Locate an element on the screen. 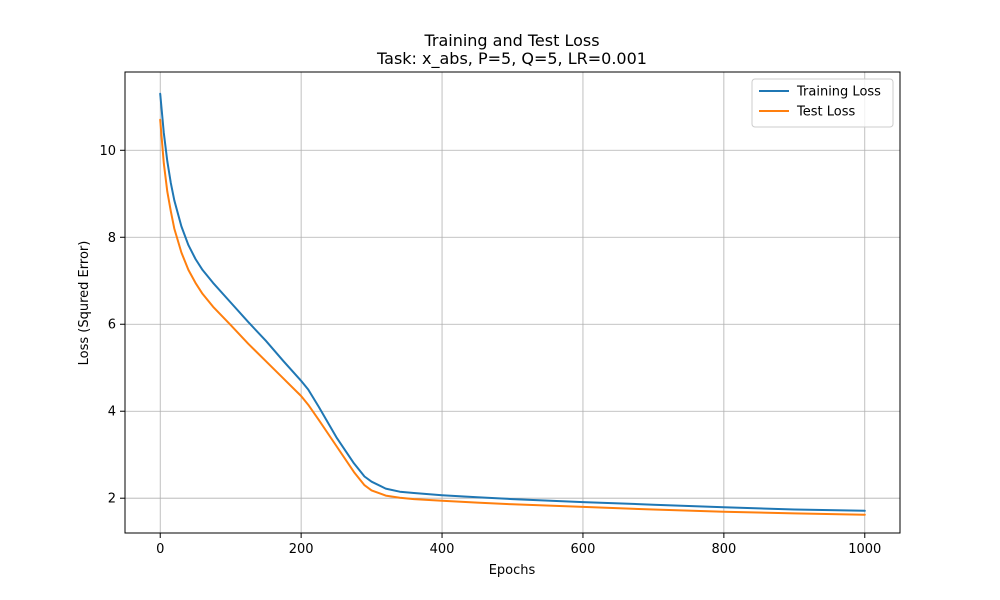 Image resolution: width=1000 pixels, height=600 pixels. x-axis-label: Epochs is located at coordinates (512, 570).